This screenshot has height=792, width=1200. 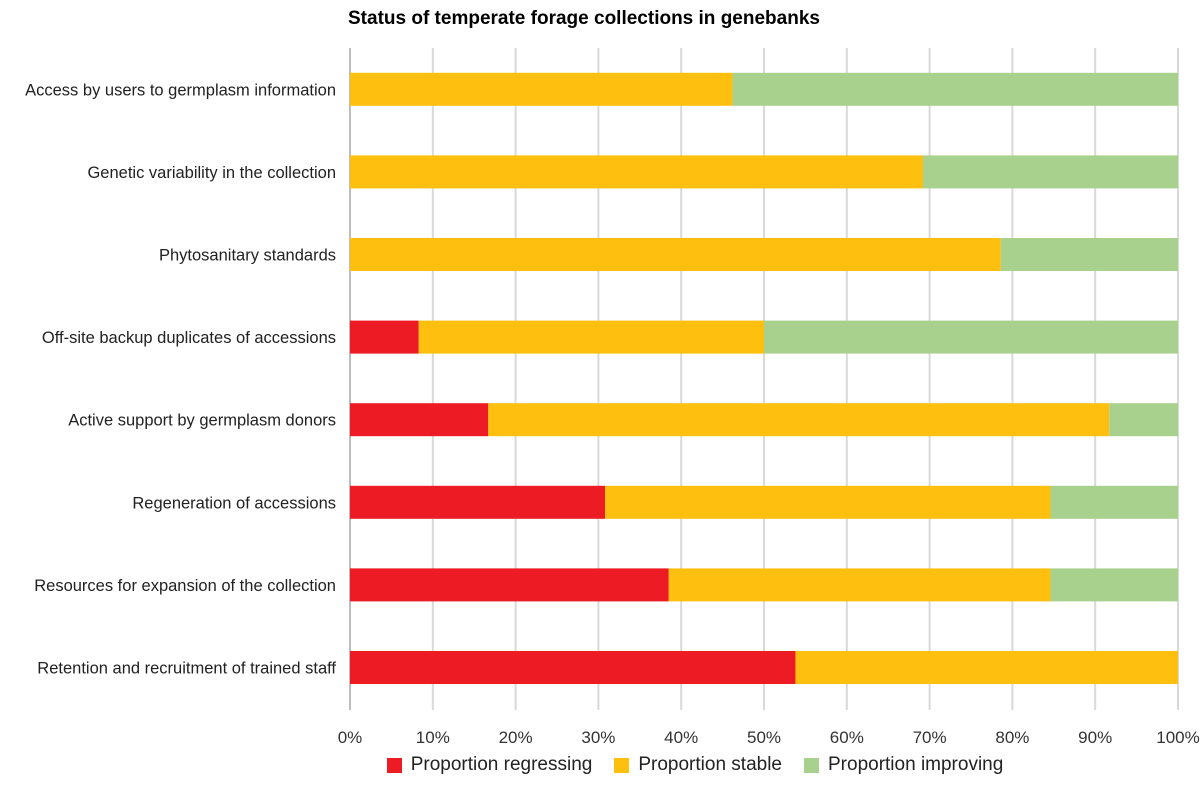 What do you see at coordinates (598, 737) in the screenshot?
I see `x-tick-label: 30%` at bounding box center [598, 737].